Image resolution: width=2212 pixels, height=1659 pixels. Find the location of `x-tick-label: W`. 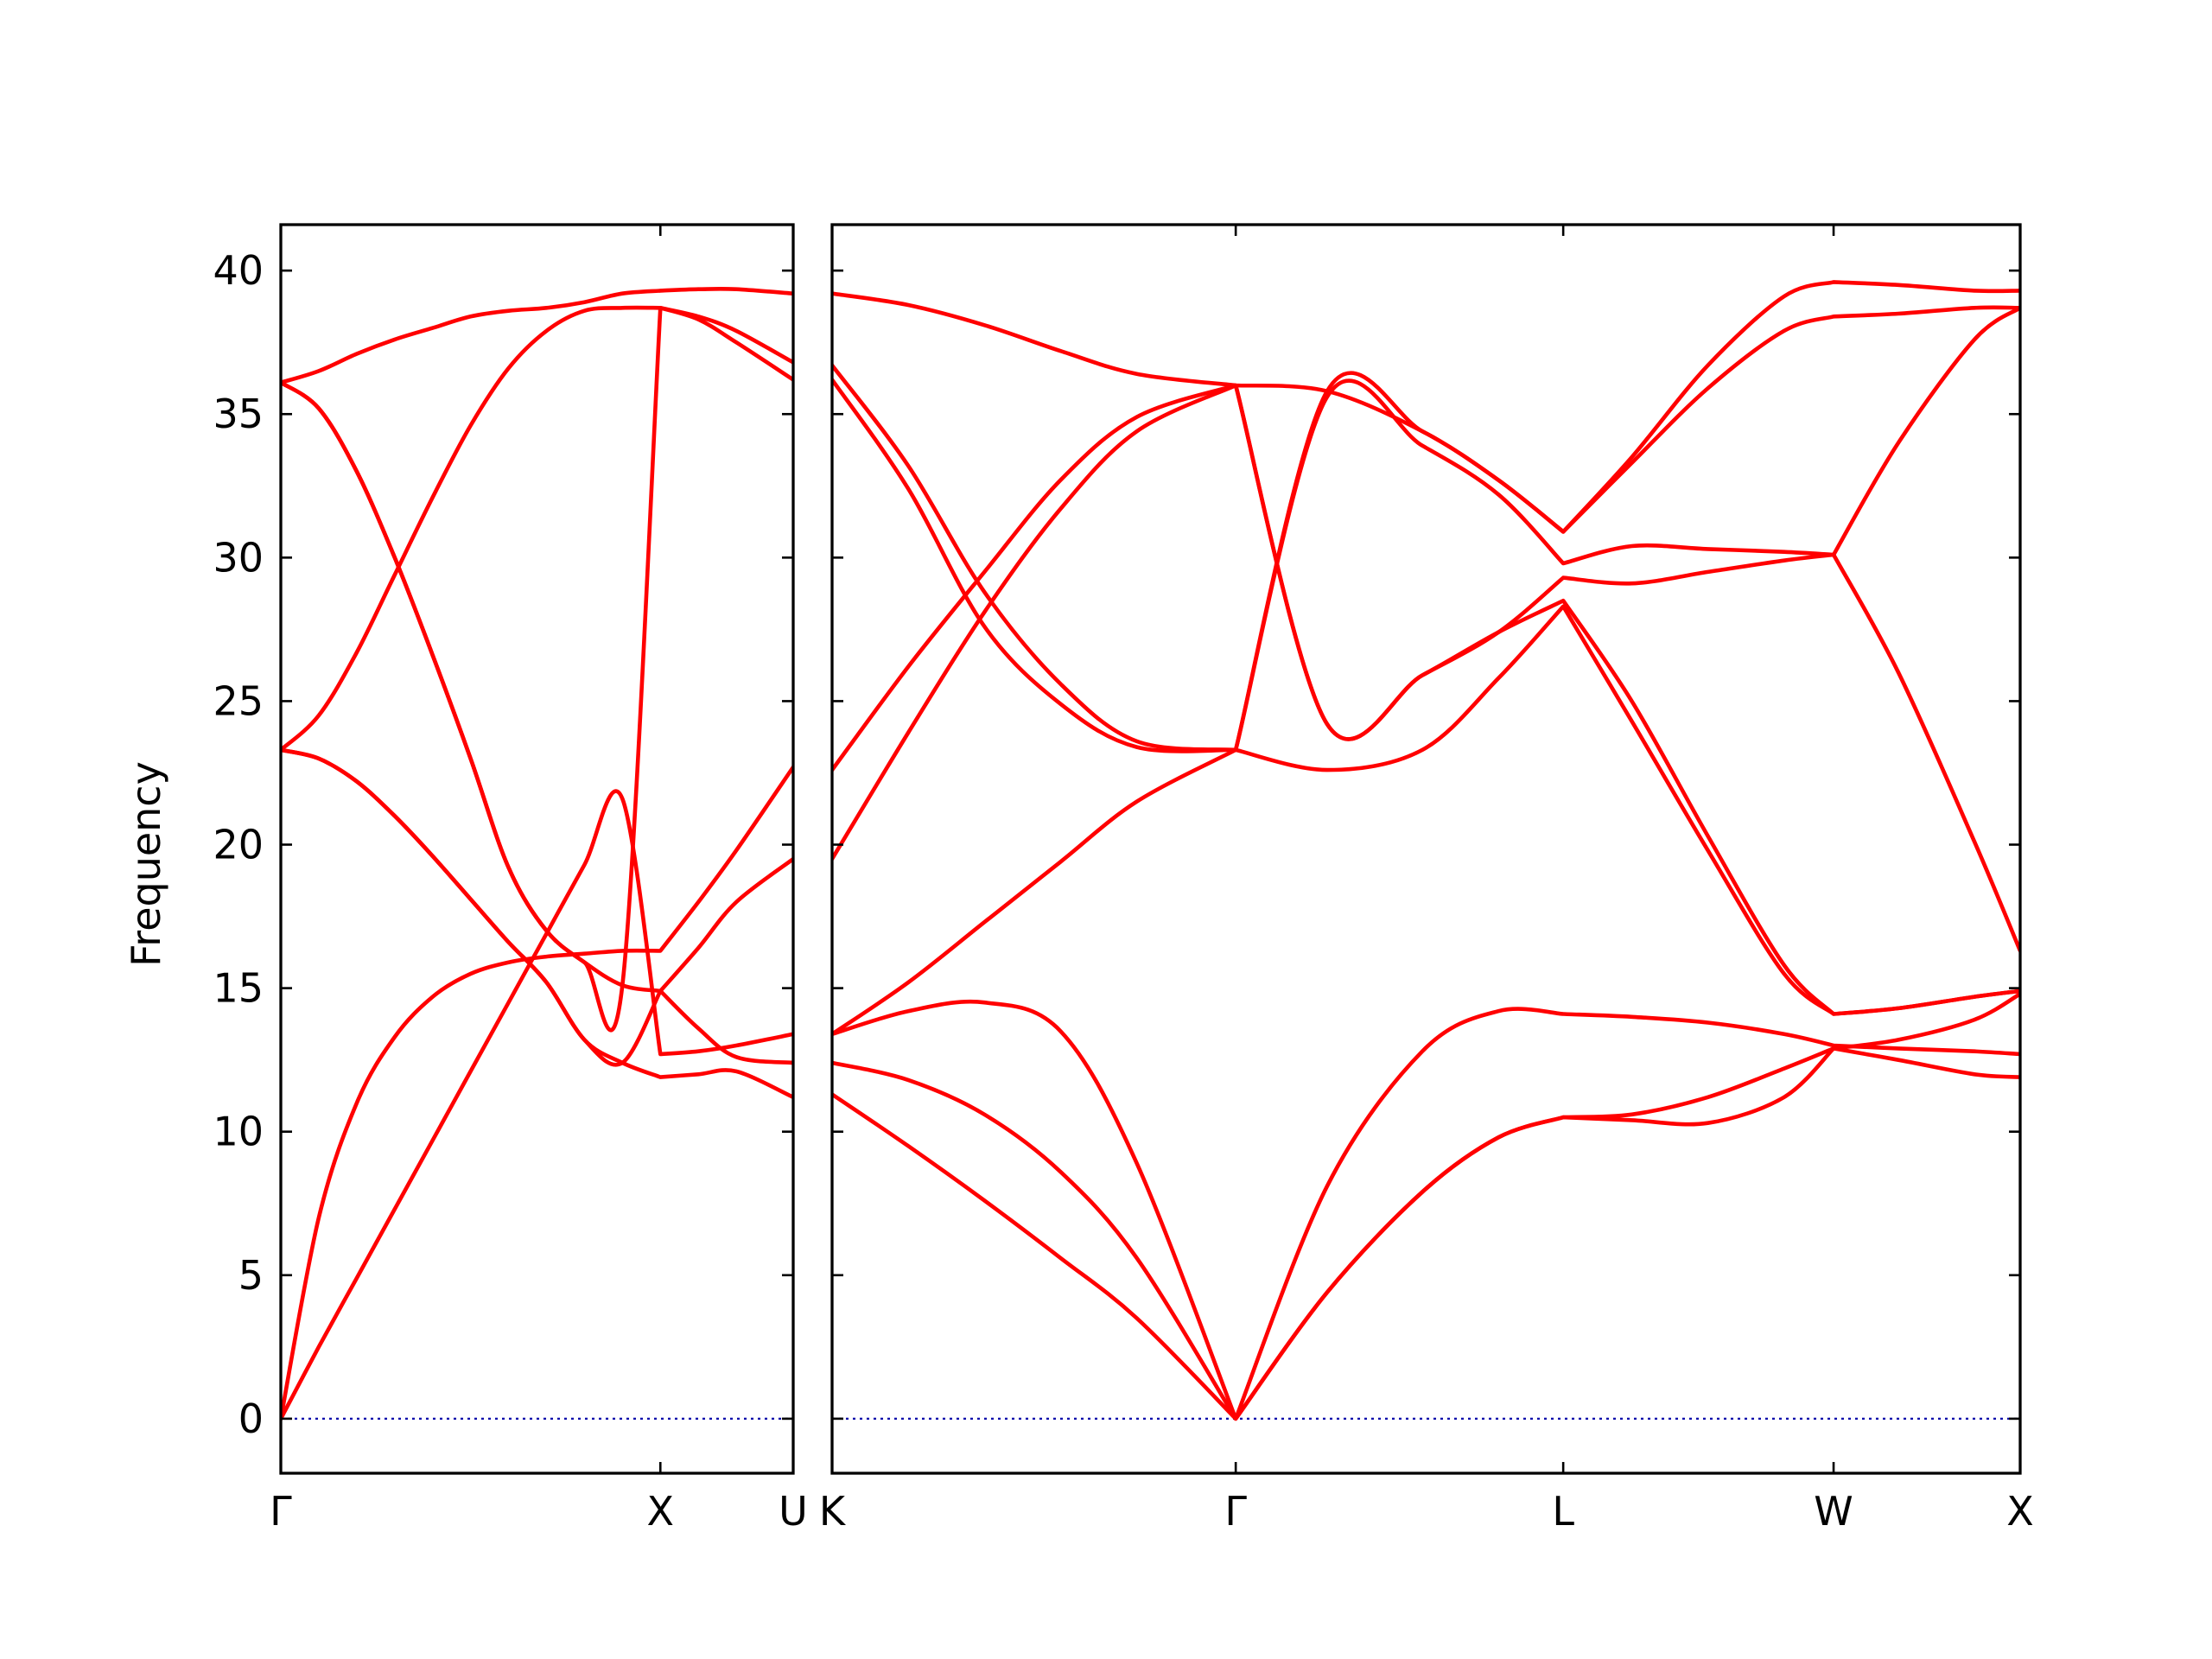

x-tick-label: W is located at coordinates (1833, 1511).